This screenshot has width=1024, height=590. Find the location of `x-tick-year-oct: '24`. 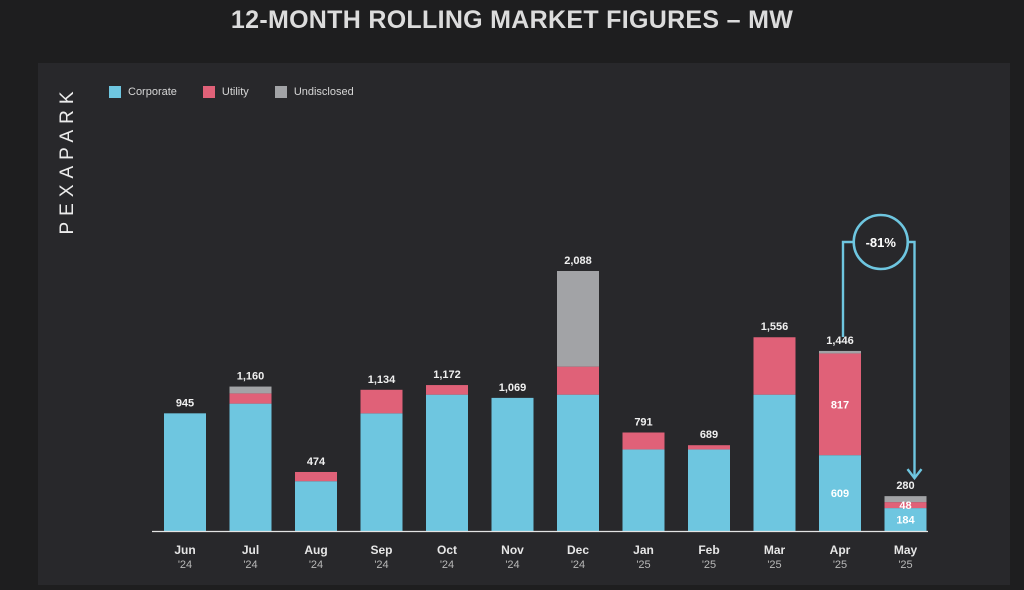

x-tick-year-oct: '24 is located at coordinates (447, 565).